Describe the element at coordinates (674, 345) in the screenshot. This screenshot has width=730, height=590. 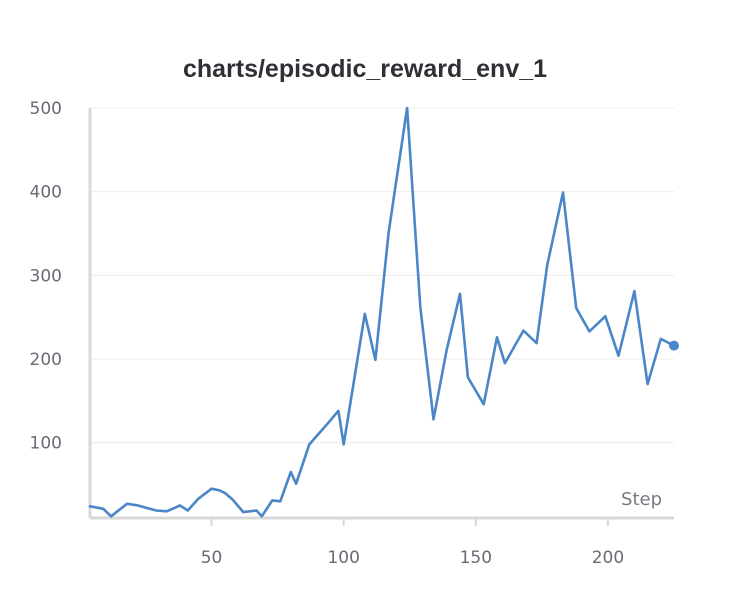
I see `last-point-marker` at that location.